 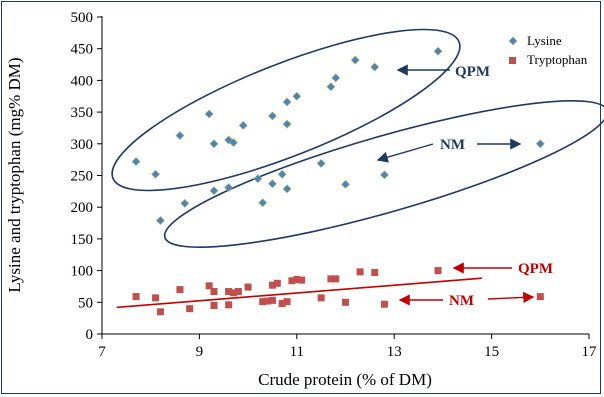 I want to click on y-tick-label: 450, so click(x=82, y=50).